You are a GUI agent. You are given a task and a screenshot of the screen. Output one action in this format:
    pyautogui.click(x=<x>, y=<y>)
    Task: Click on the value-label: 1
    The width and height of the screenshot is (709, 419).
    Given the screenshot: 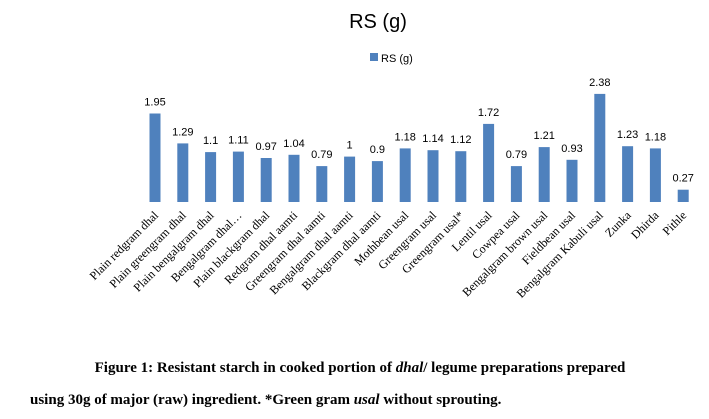 What is the action you would take?
    pyautogui.click(x=350, y=146)
    